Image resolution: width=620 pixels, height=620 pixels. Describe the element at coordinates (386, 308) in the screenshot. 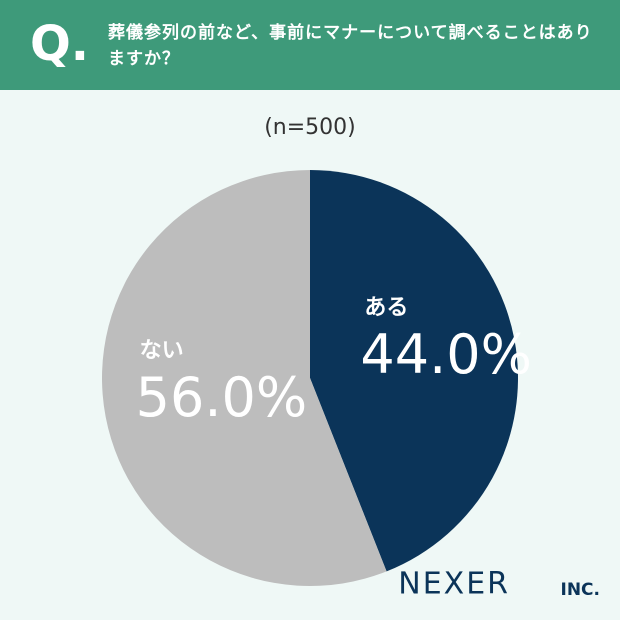

I see `slice-category-label: ある` at that location.